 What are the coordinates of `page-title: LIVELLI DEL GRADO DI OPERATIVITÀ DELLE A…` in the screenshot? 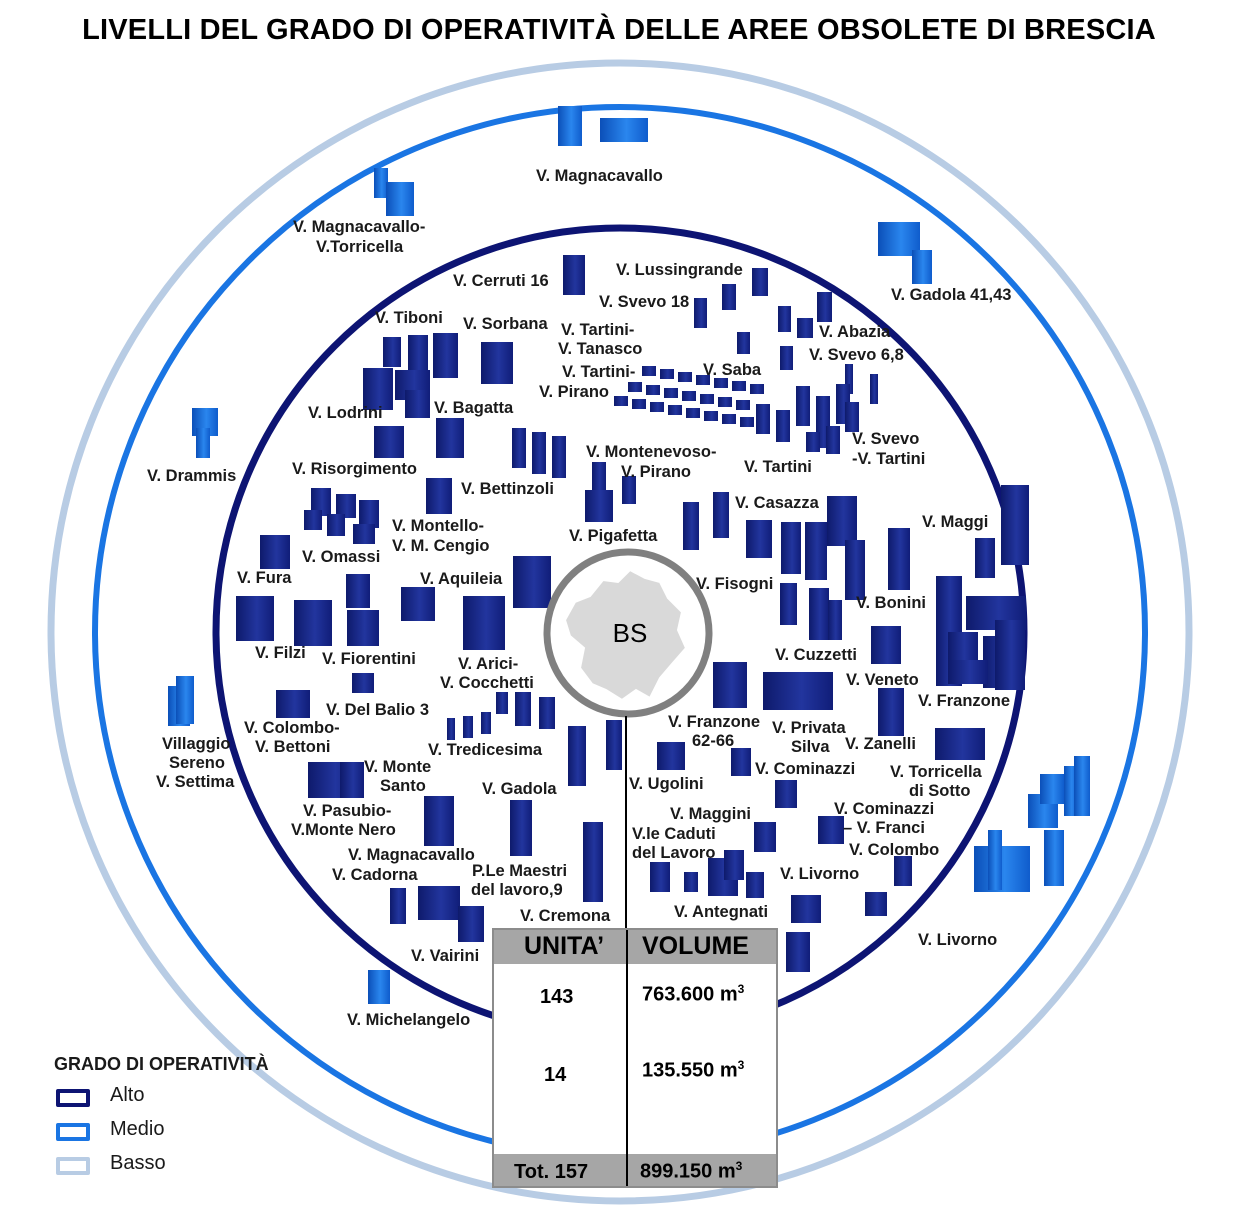 It's located at (619, 30).